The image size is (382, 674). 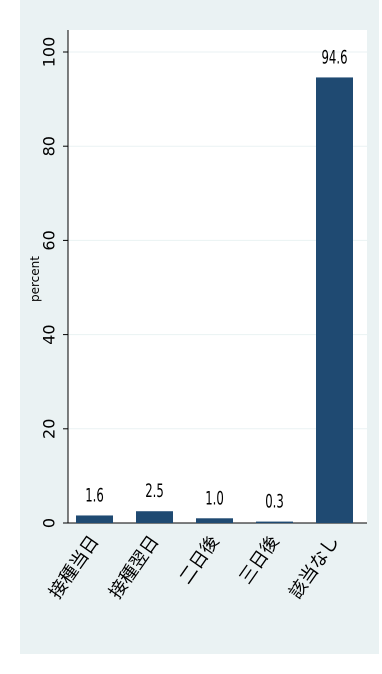 I want to click on data-label: 2.5, so click(x=154, y=491).